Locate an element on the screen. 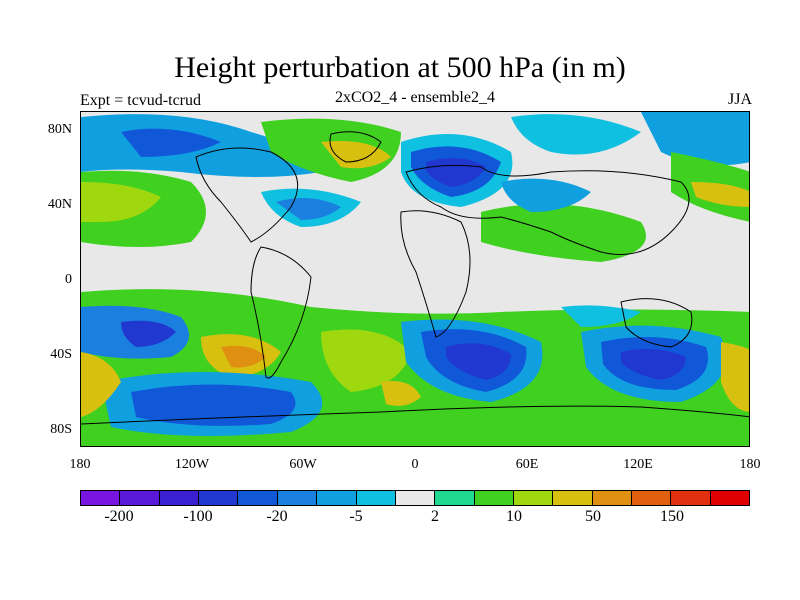 The height and width of the screenshot is (600, 800). plot-title: Height perturbation at 500 hPa (in m) is located at coordinates (400, 67).